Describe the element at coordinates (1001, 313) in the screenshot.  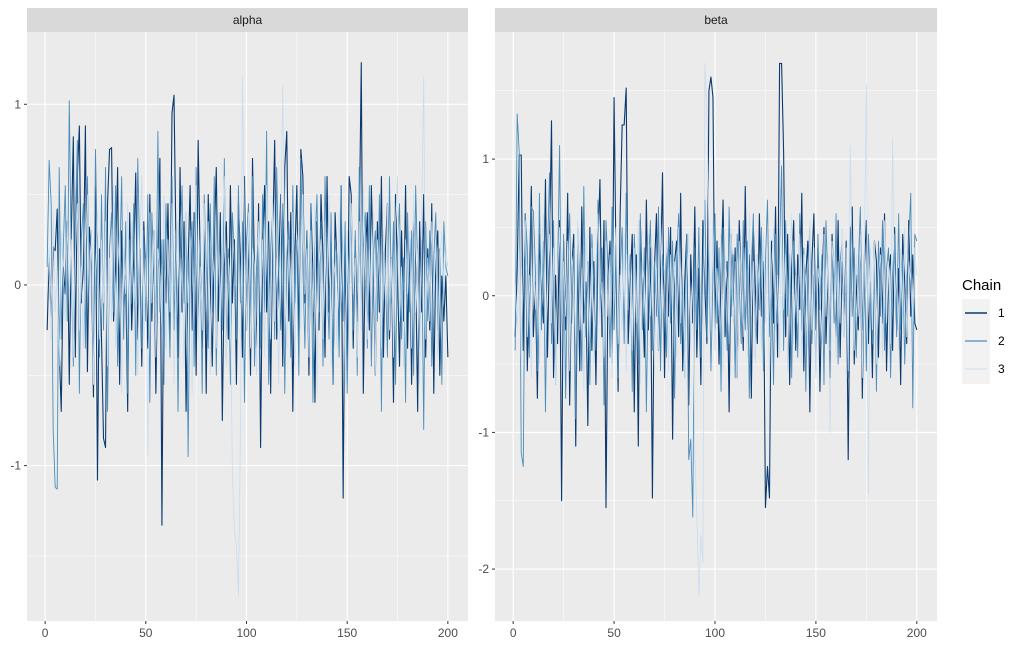
I see `legend-label-chain-1: 1` at that location.